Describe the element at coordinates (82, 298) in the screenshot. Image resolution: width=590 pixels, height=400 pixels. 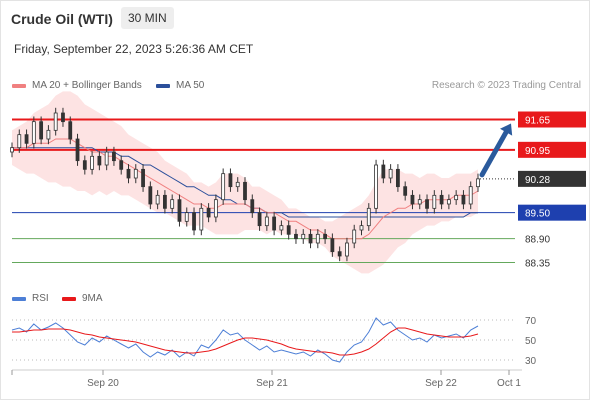
I see `legend-ma9: 9MA` at that location.